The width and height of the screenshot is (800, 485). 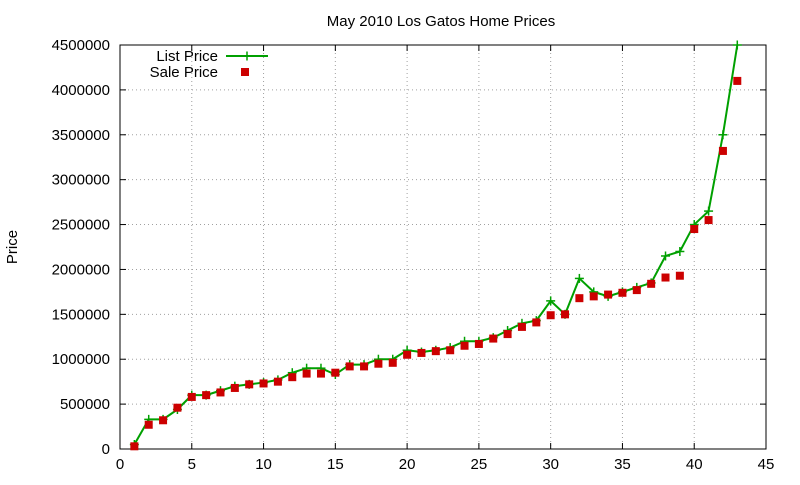 I want to click on y-tick-label: 500000, so click(x=85, y=404).